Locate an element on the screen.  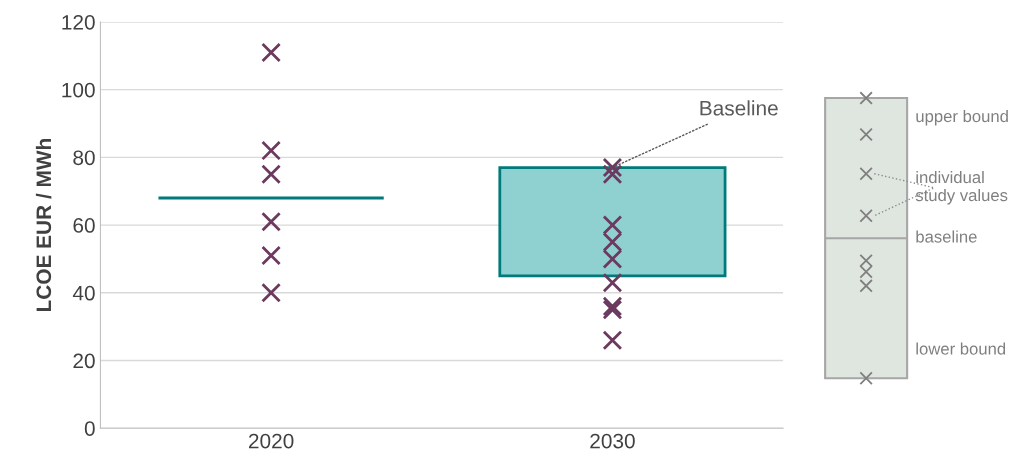
y-tick-label: 0 is located at coordinates (89, 428).